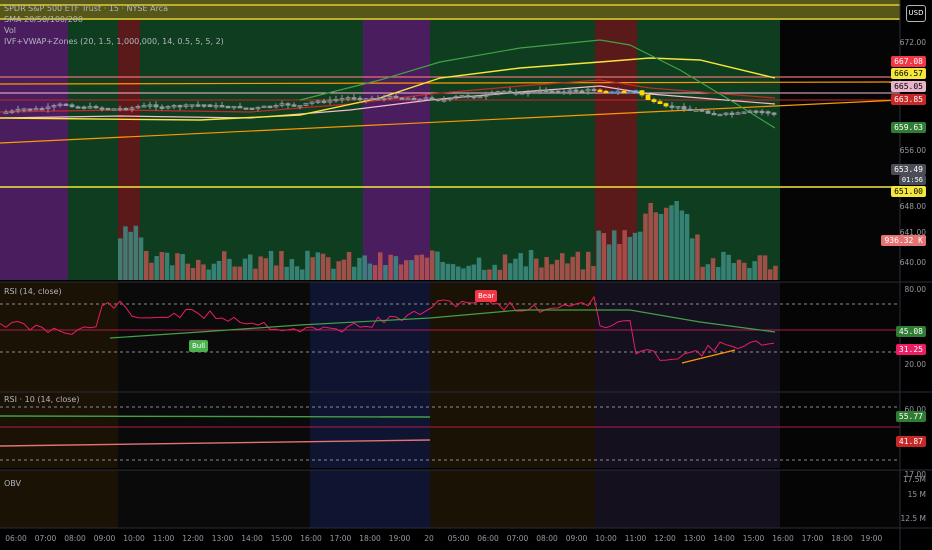 The width and height of the screenshot is (932, 550). I want to click on bull-signal: Bull, so click(199, 346).